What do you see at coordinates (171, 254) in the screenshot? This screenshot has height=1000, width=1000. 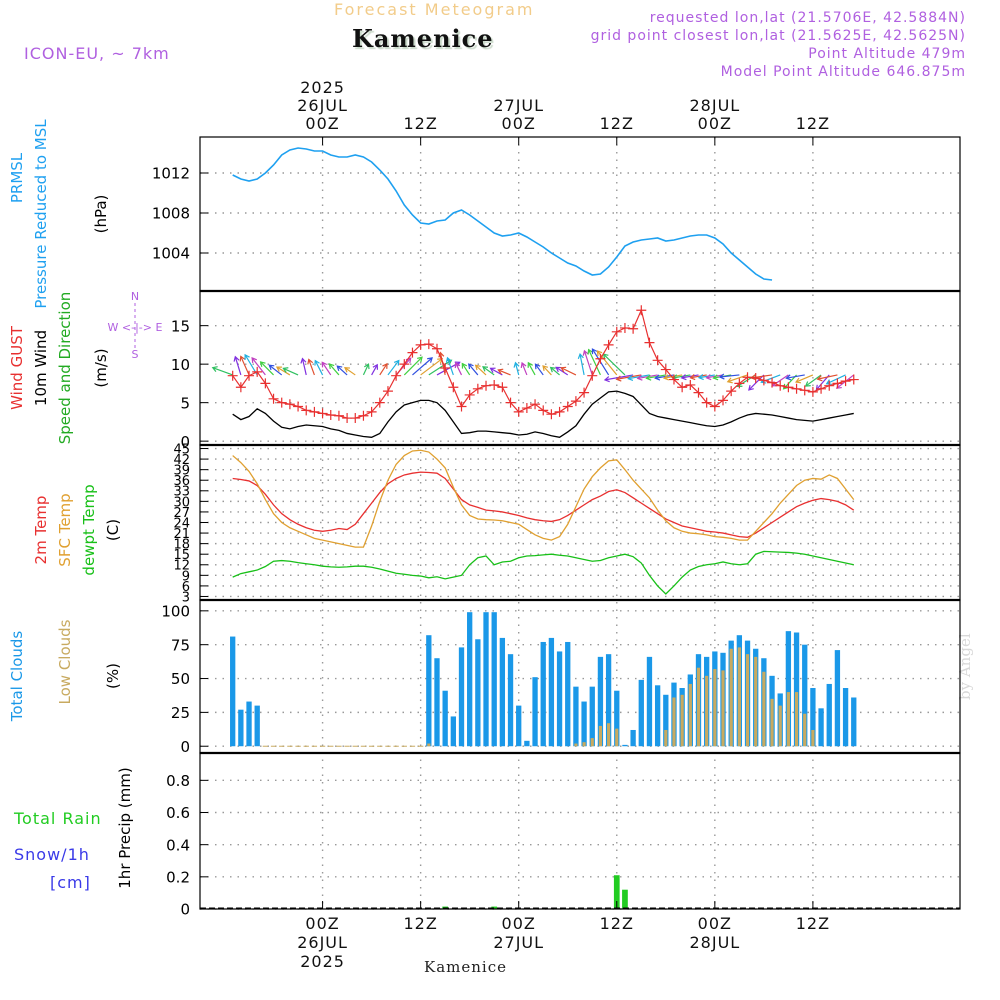 I see `y-tick-label: 1004` at bounding box center [171, 254].